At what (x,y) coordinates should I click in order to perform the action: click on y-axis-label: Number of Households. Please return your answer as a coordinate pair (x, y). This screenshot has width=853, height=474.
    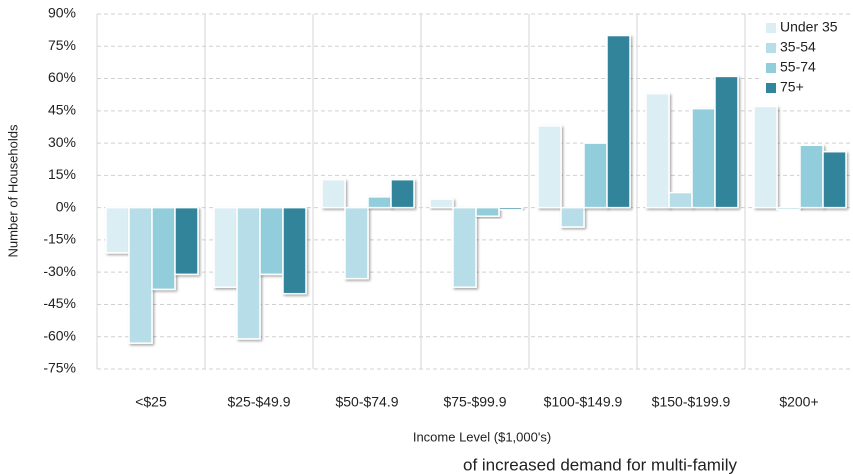
    Looking at the image, I should click on (12, 190).